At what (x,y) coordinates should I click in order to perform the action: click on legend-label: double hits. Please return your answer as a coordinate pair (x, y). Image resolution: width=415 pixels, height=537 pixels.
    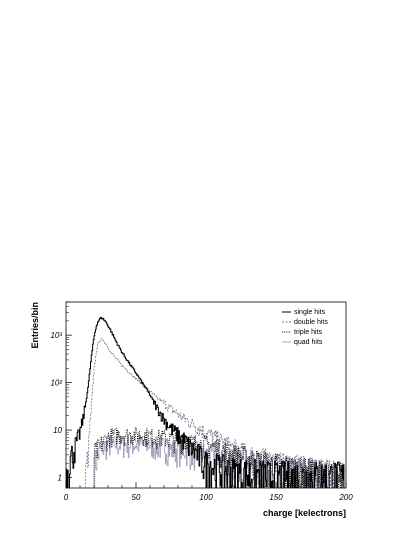
    Looking at the image, I should click on (311, 322).